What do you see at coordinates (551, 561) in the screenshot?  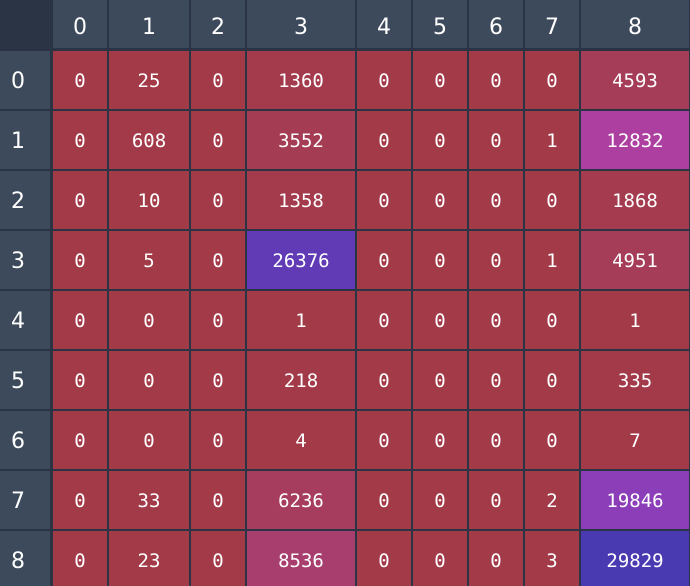 I see `heatmap-cell-value: 3` at bounding box center [551, 561].